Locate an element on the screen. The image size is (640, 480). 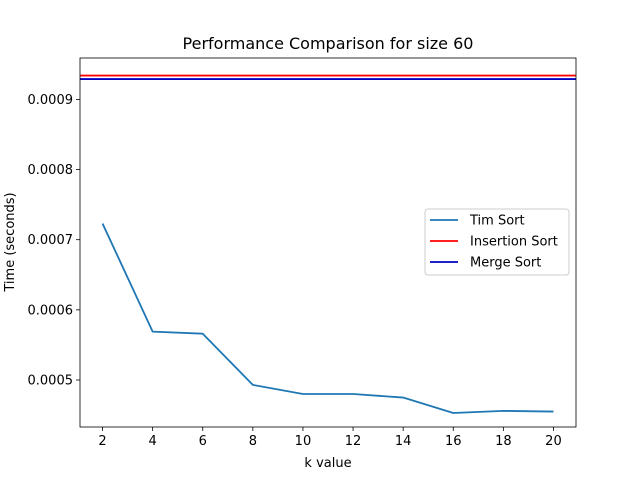
y-tick-label: 0.0008 is located at coordinates (51, 170).